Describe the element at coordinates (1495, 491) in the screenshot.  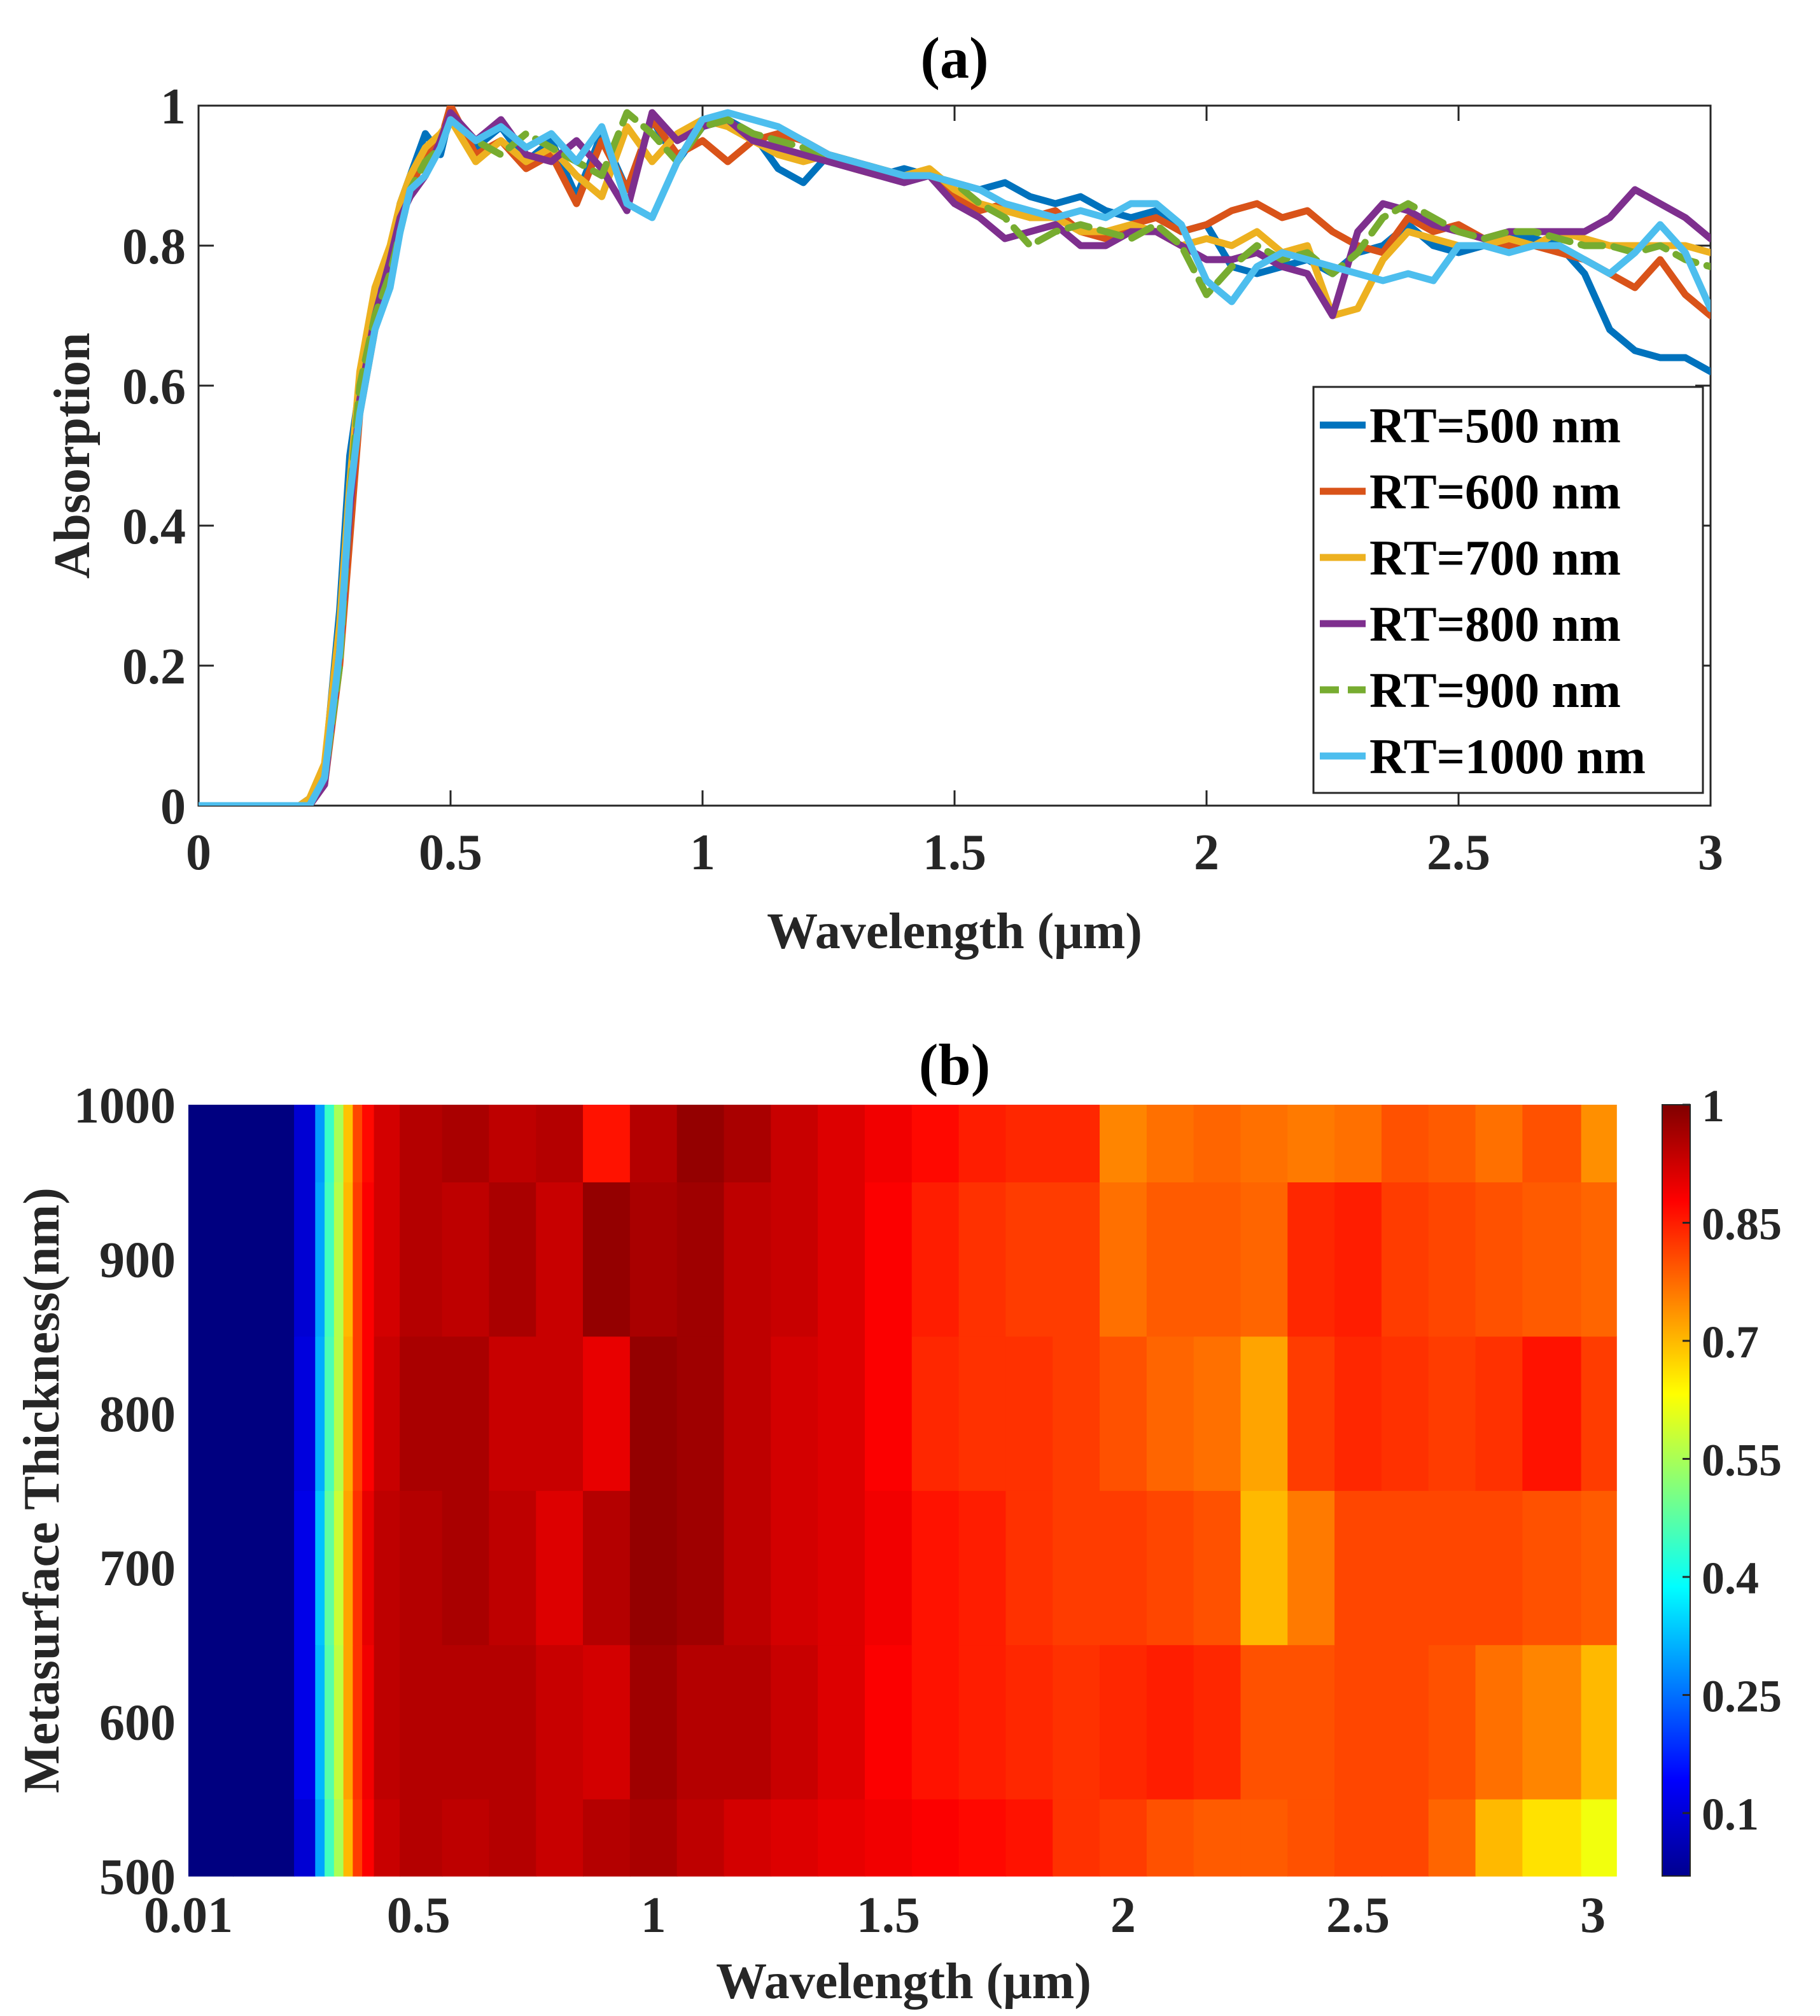
I see `legend-label-rt600: RT=600 nm` at that location.